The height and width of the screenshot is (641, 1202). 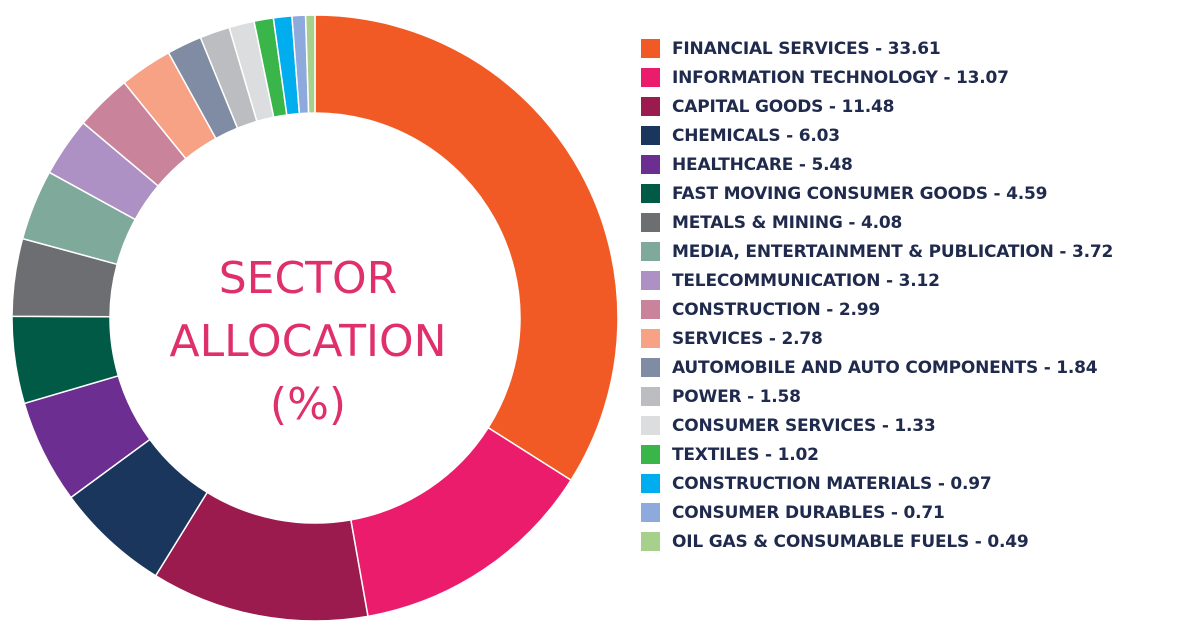 I want to click on legend-item: CONSUMER SERVICES - 1.33, so click(x=921, y=425).